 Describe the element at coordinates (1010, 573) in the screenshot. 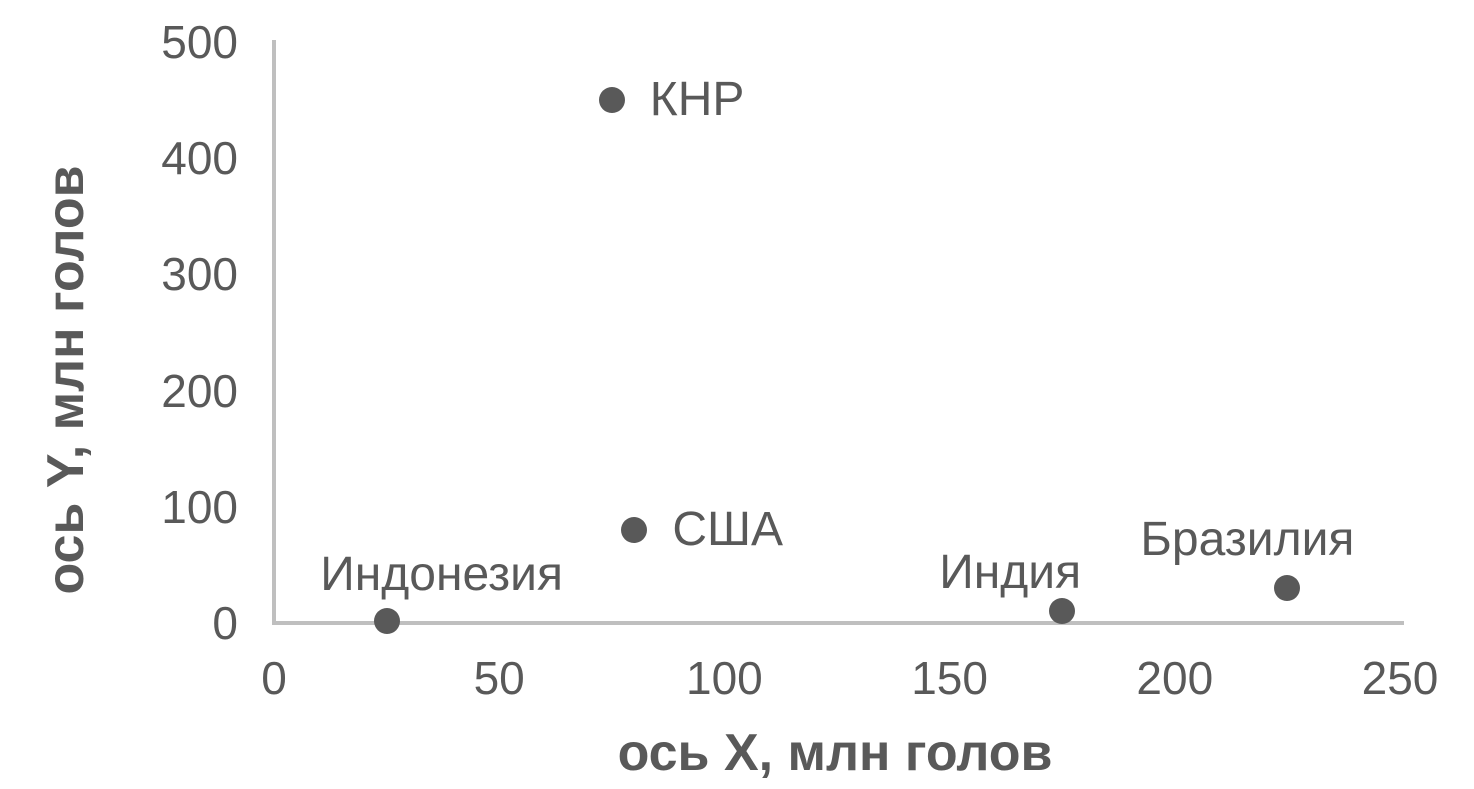

I see `data-point-label-Индия: Индия` at that location.